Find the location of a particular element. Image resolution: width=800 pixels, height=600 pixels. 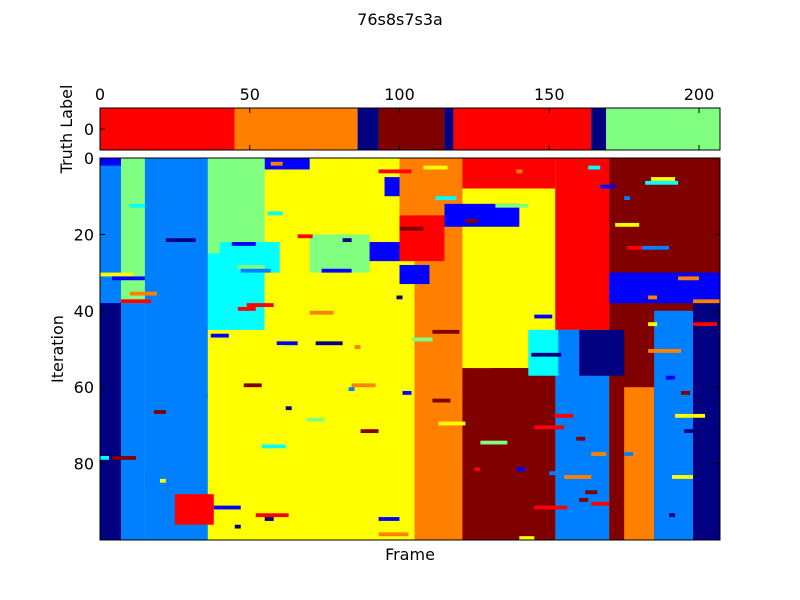

truth-strip-xticks: 0 50 100 150 200 is located at coordinates (404, 117).